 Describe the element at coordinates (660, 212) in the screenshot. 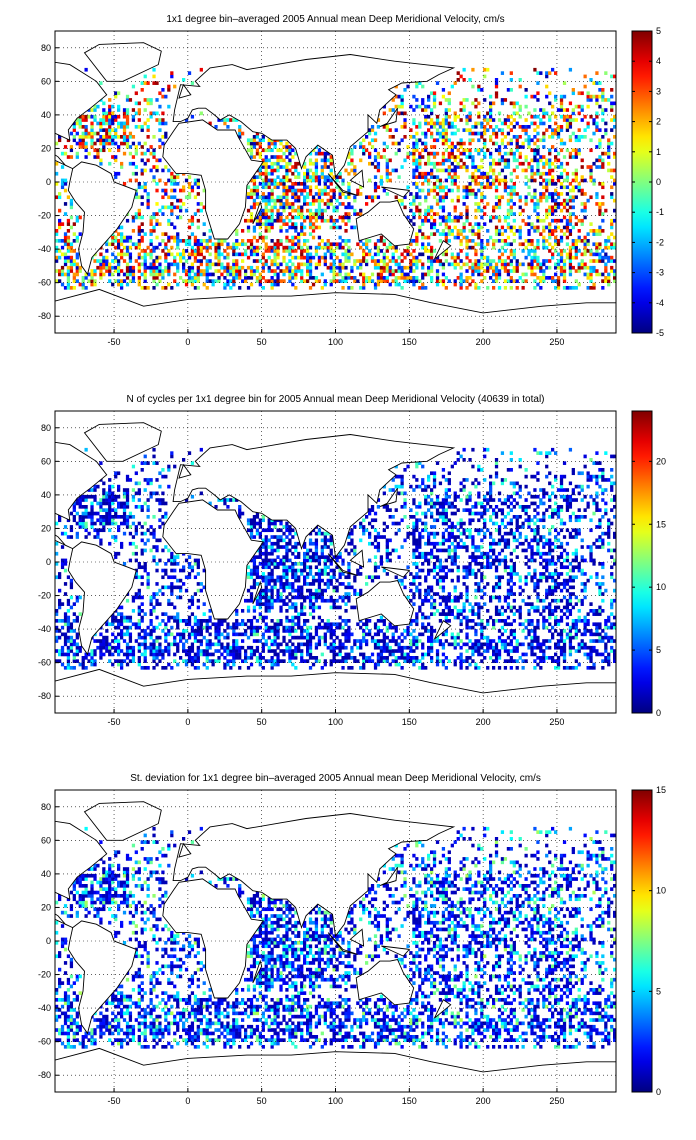

I see `colorbar-tick-label: -1` at that location.